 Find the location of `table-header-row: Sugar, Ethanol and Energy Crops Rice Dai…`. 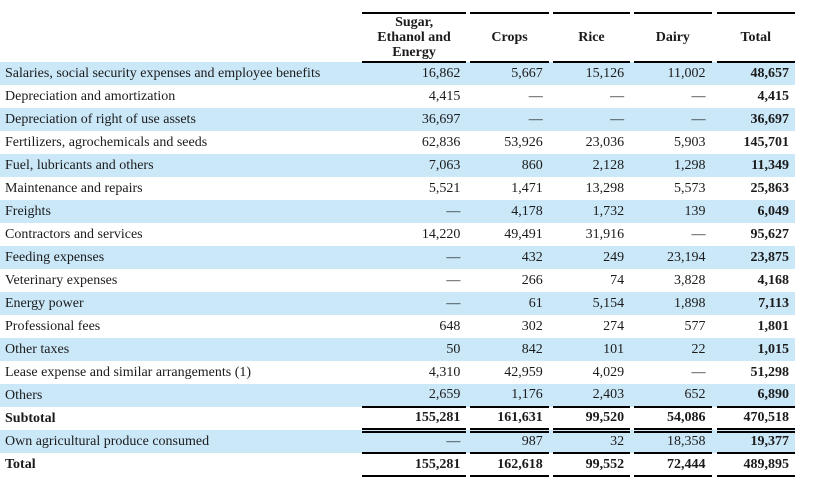

table-header-row: Sugar, Ethanol and Energy Crops Rice Dai… is located at coordinates (397, 37).